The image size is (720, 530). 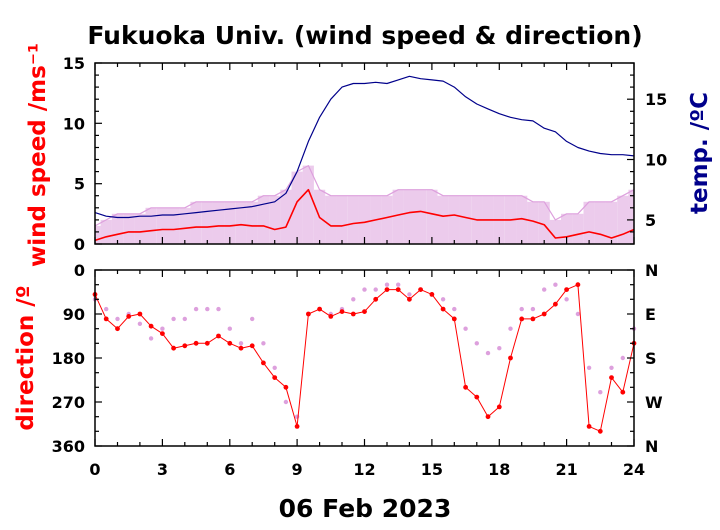 What do you see at coordinates (26, 357) in the screenshot?
I see `direction-axis-label: direction /º` at bounding box center [26, 357].